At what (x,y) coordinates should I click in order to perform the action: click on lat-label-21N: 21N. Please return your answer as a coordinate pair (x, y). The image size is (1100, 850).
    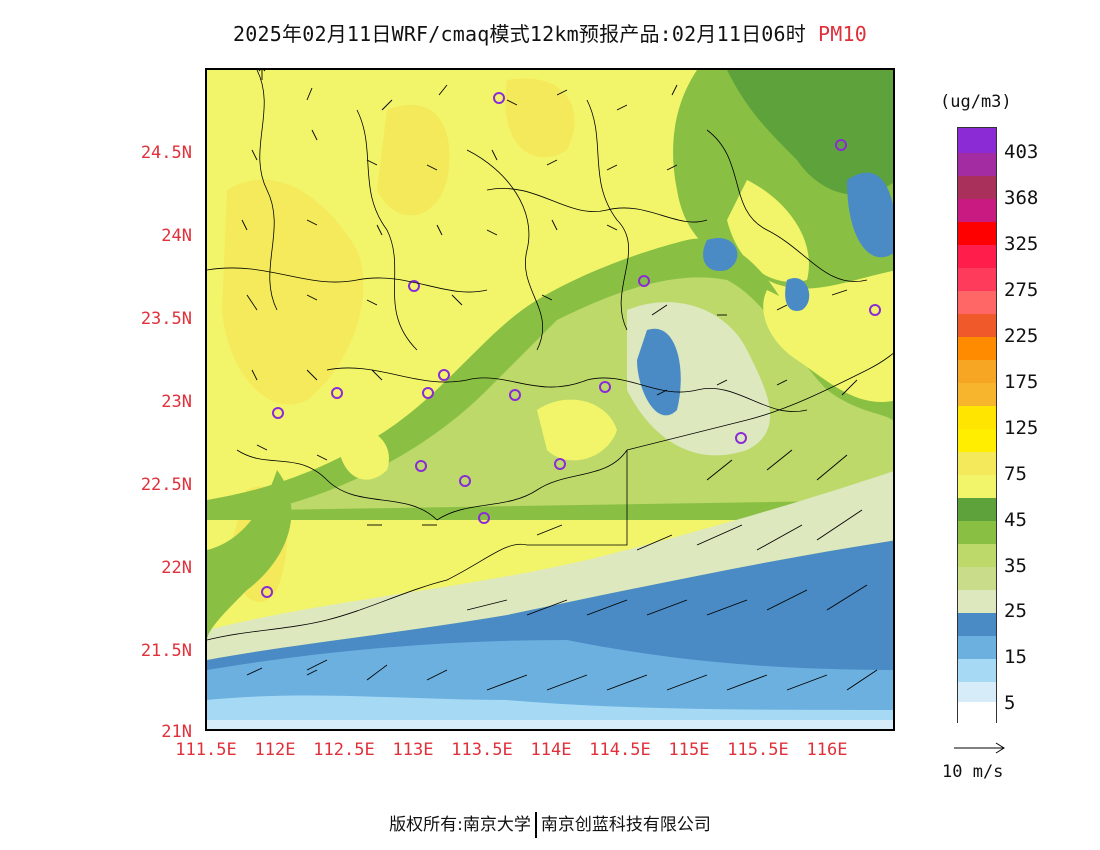
    Looking at the image, I should click on (176, 732).